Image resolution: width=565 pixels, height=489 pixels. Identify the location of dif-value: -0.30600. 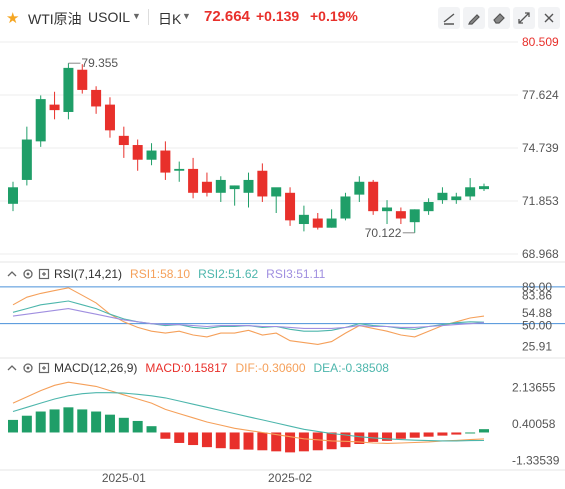
(282, 368).